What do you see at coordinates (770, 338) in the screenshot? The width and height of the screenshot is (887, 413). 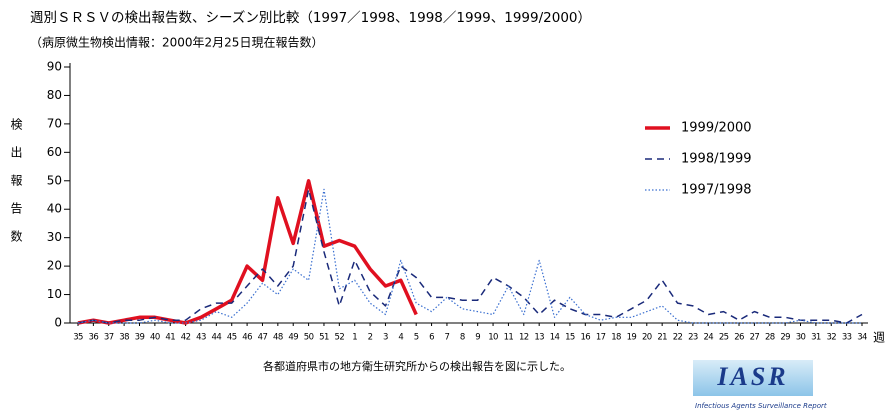 I see `x-tick-label: 28` at bounding box center [770, 338].